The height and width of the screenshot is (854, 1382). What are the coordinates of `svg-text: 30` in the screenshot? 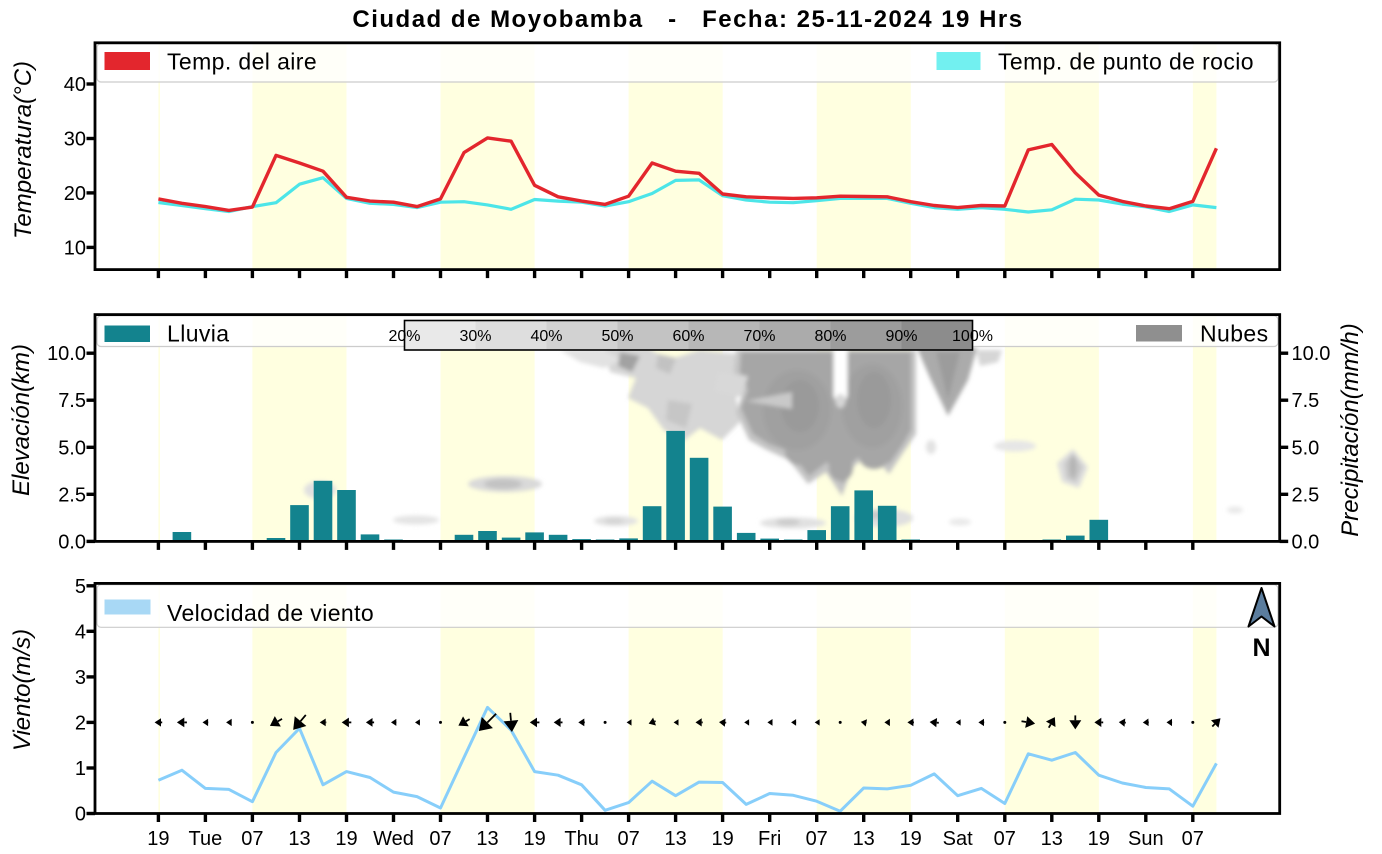 It's located at (75, 140).